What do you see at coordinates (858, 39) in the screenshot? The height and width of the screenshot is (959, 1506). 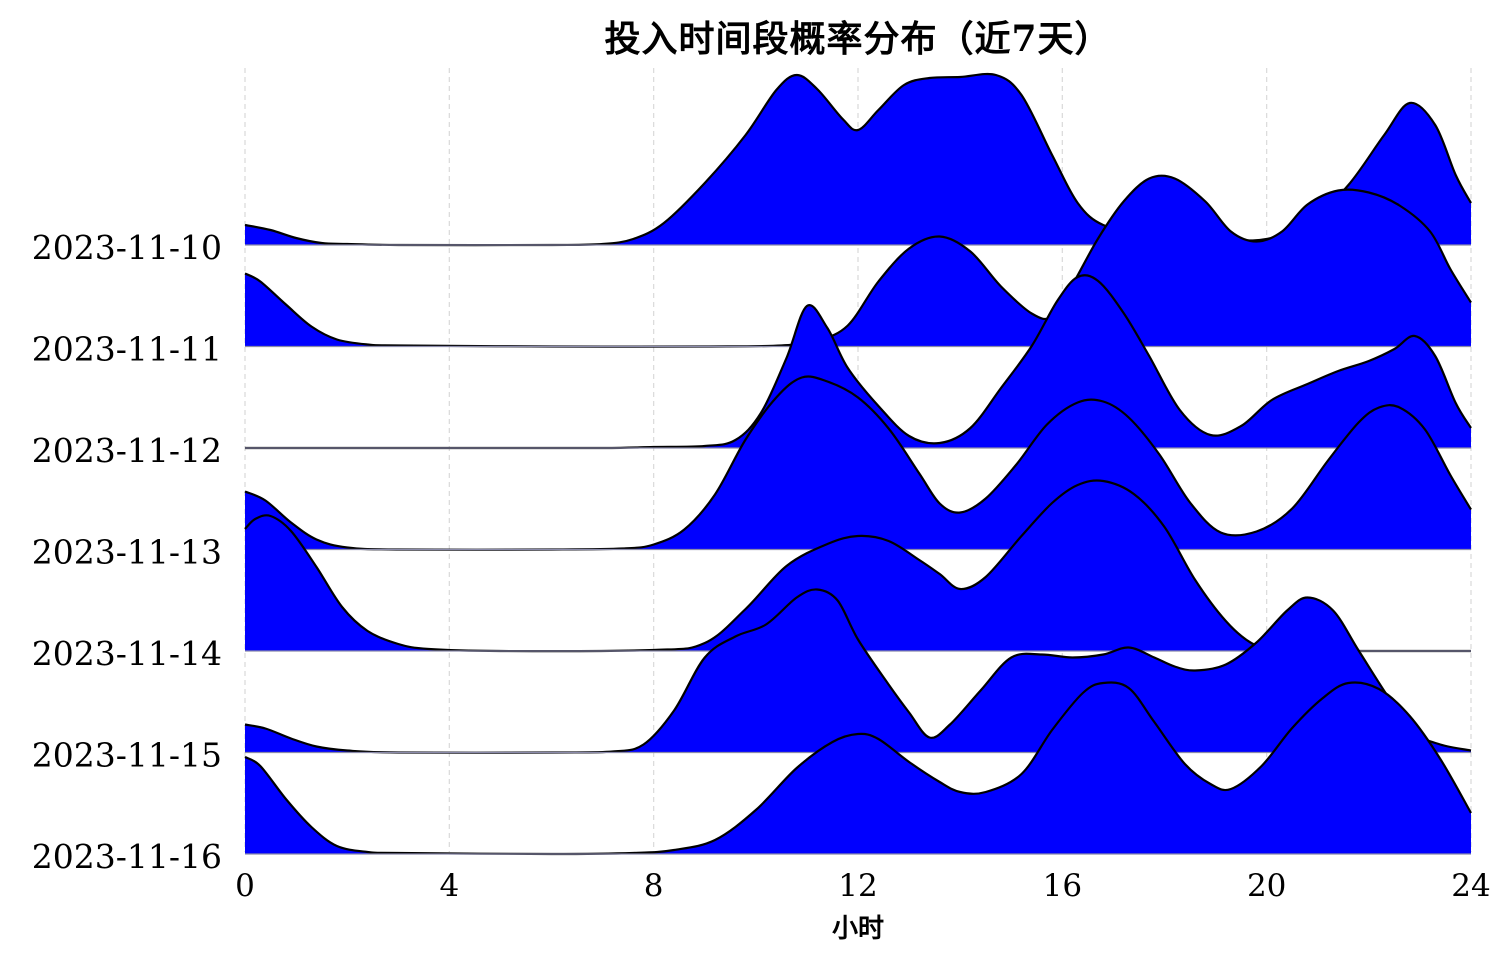 I see `chart-title: 投入时间段概率分布（近7天）` at bounding box center [858, 39].